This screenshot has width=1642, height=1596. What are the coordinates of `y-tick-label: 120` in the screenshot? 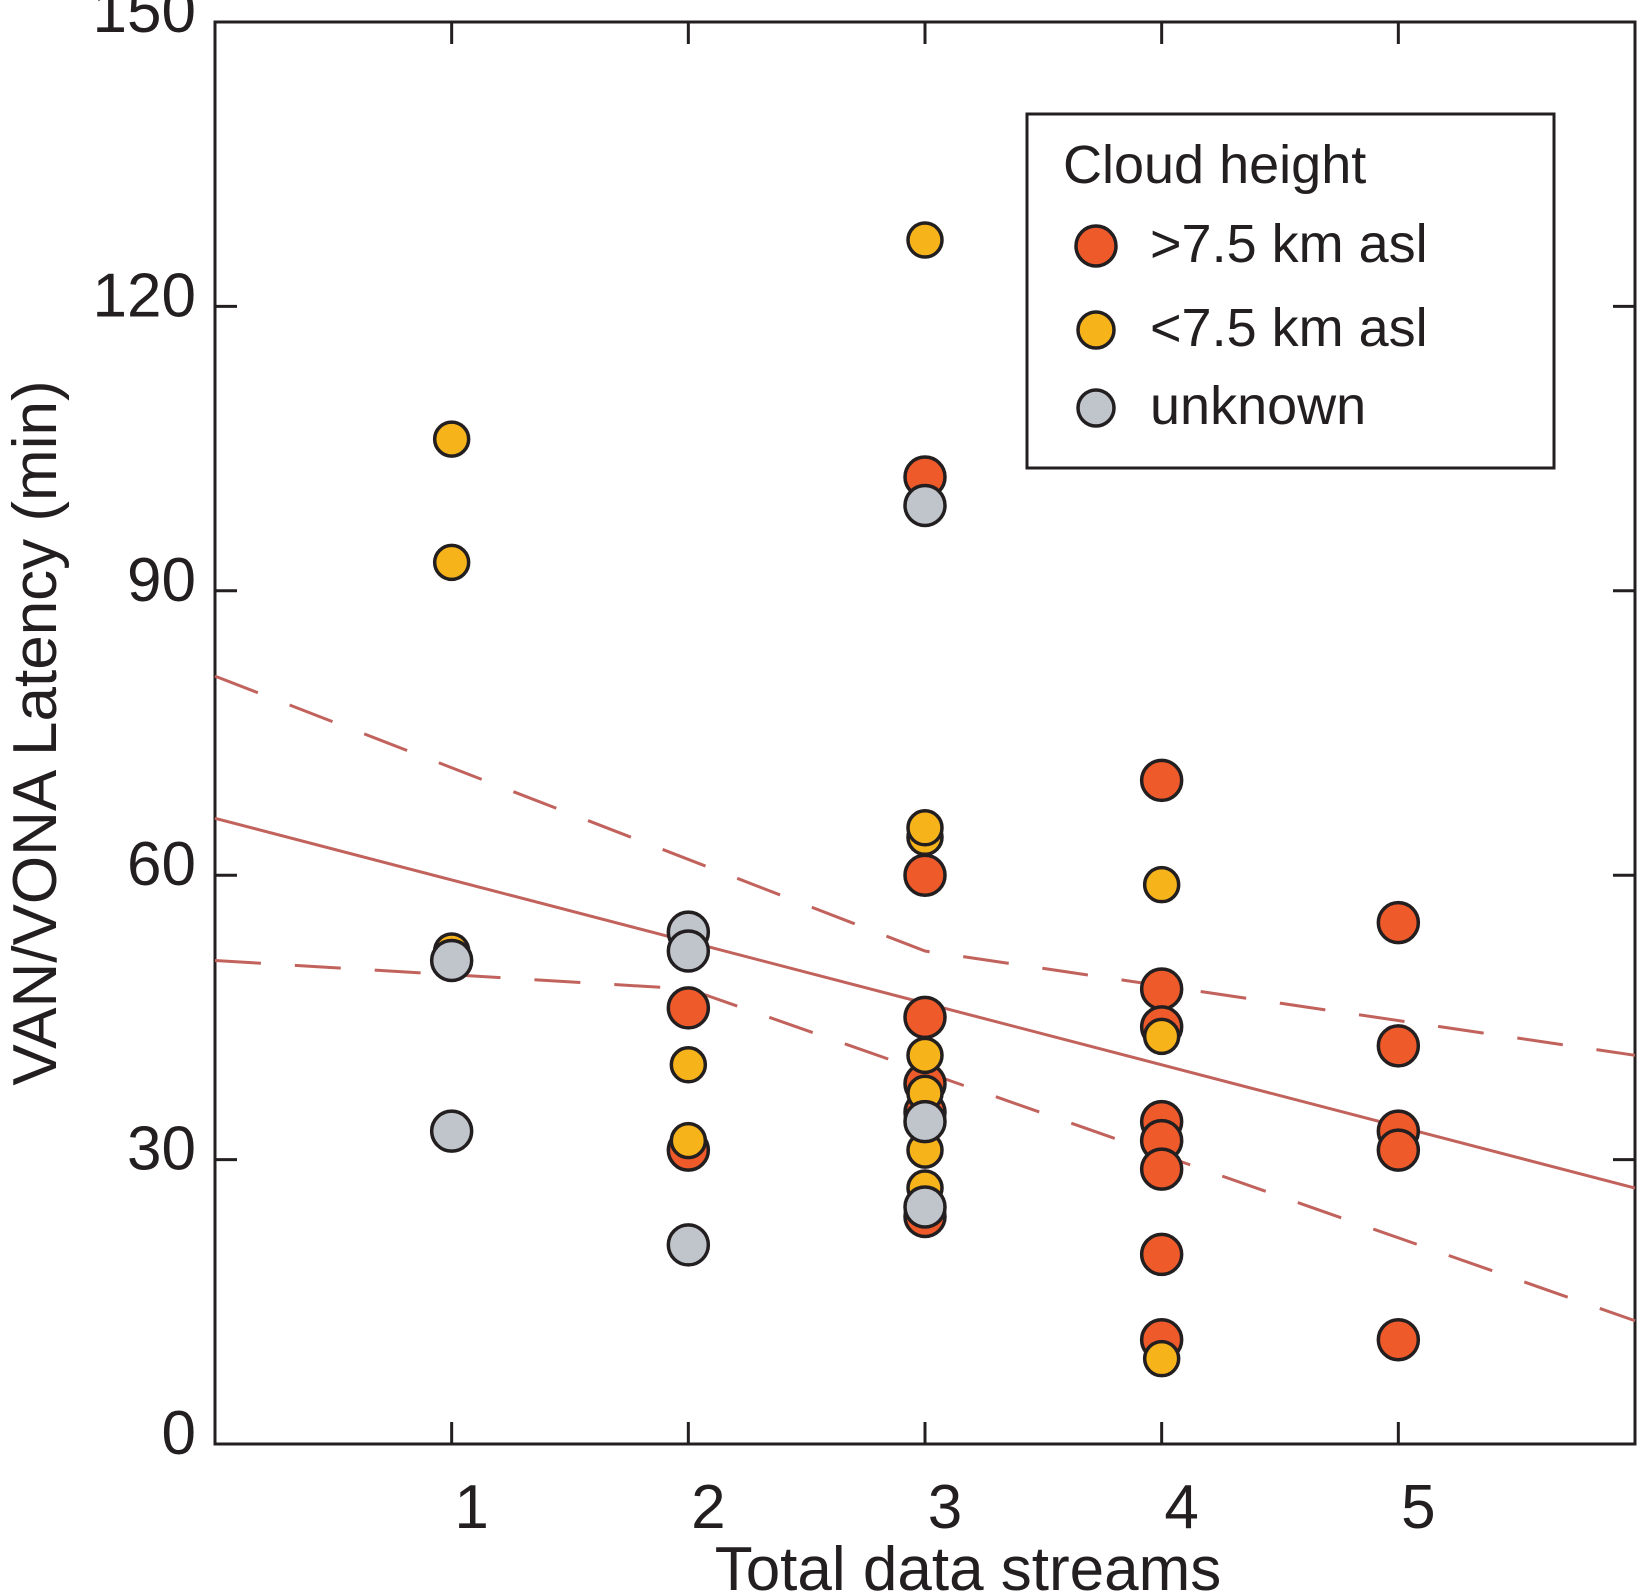 It's located at (144, 295).